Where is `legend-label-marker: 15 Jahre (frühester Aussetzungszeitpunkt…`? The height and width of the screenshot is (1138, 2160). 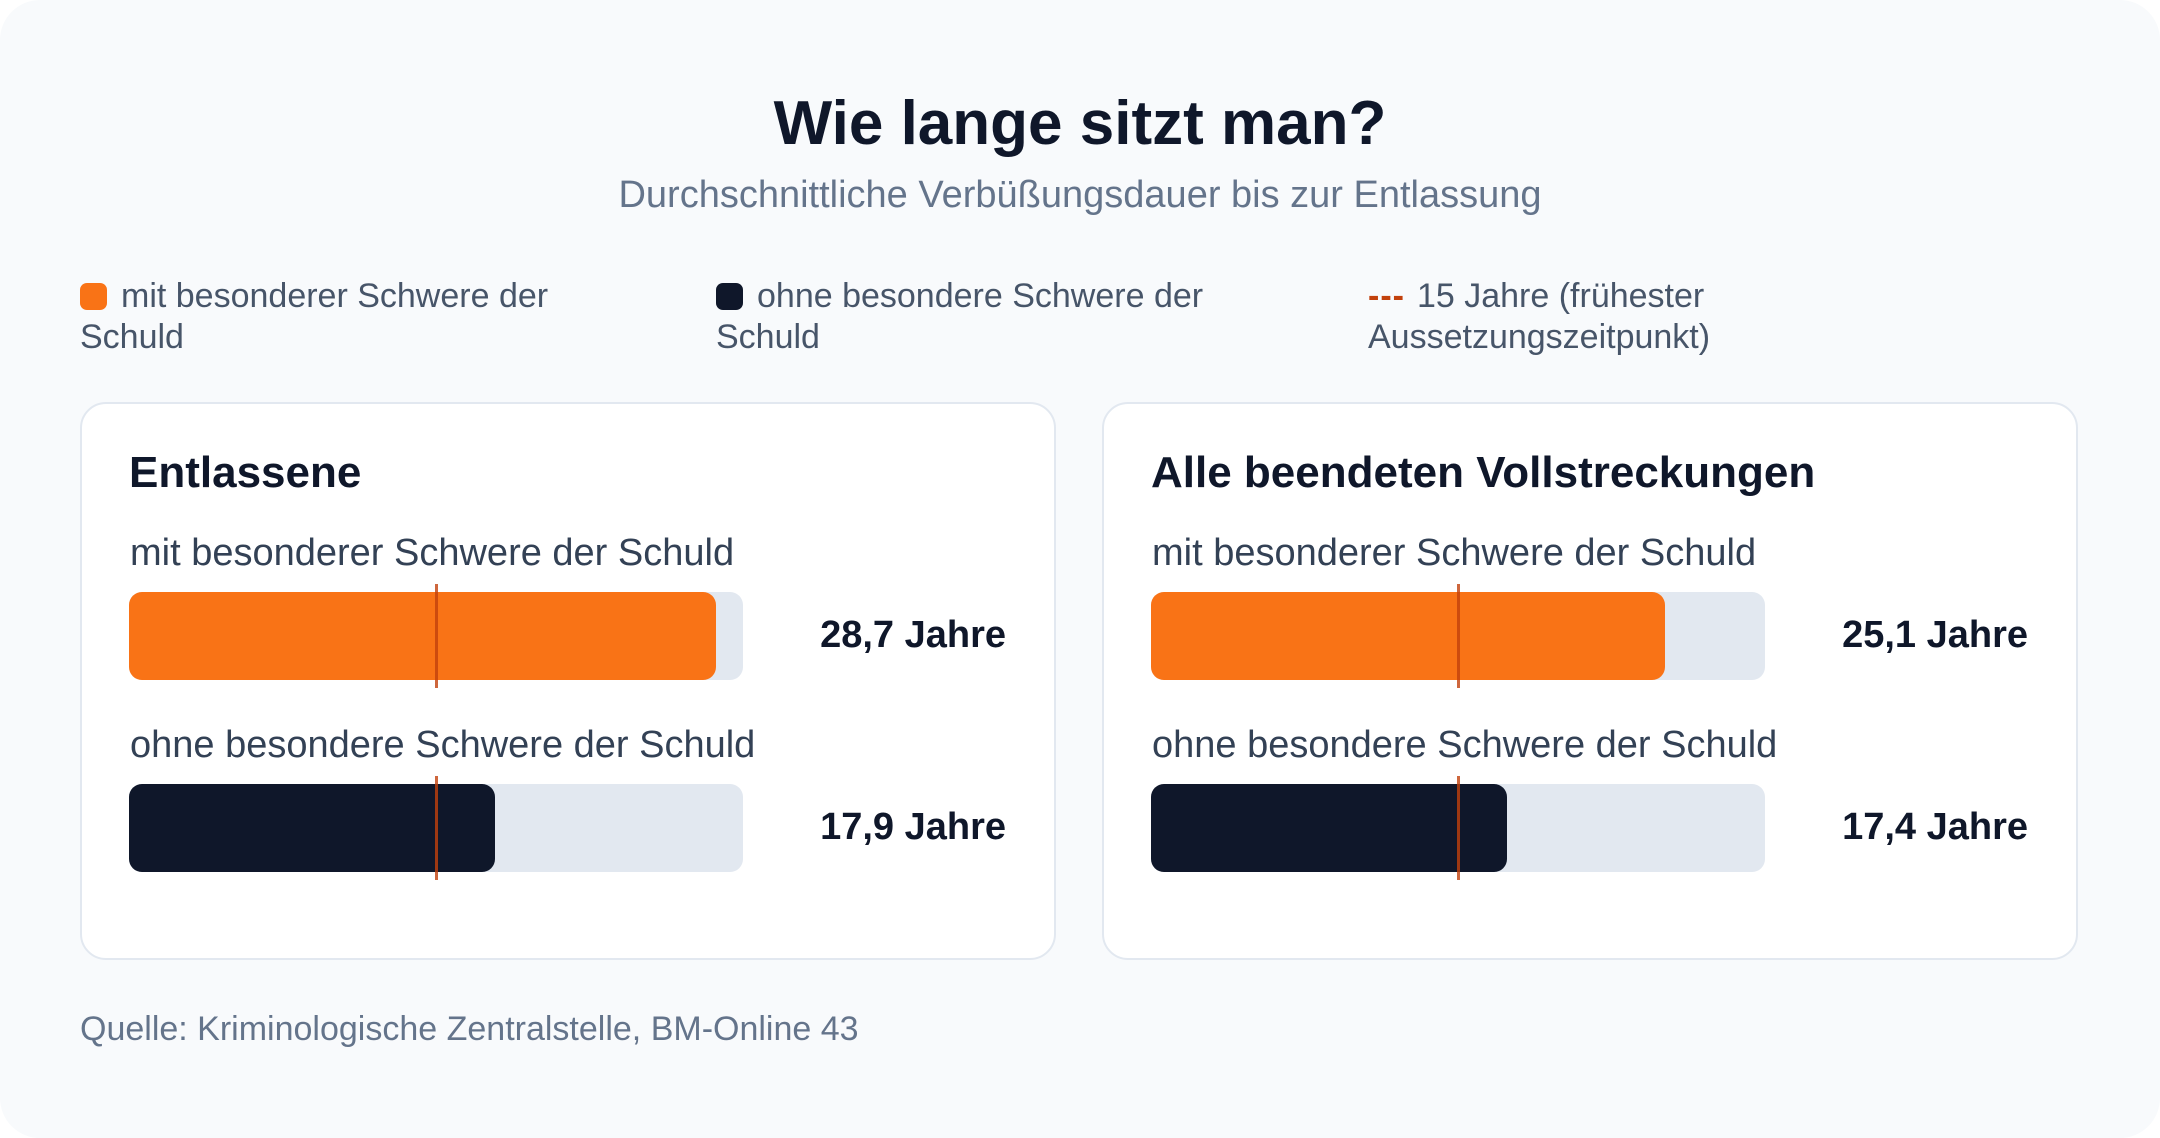 legend-label-marker: 15 Jahre (frühester Aussetzungszeitpunkt… is located at coordinates (1539, 316).